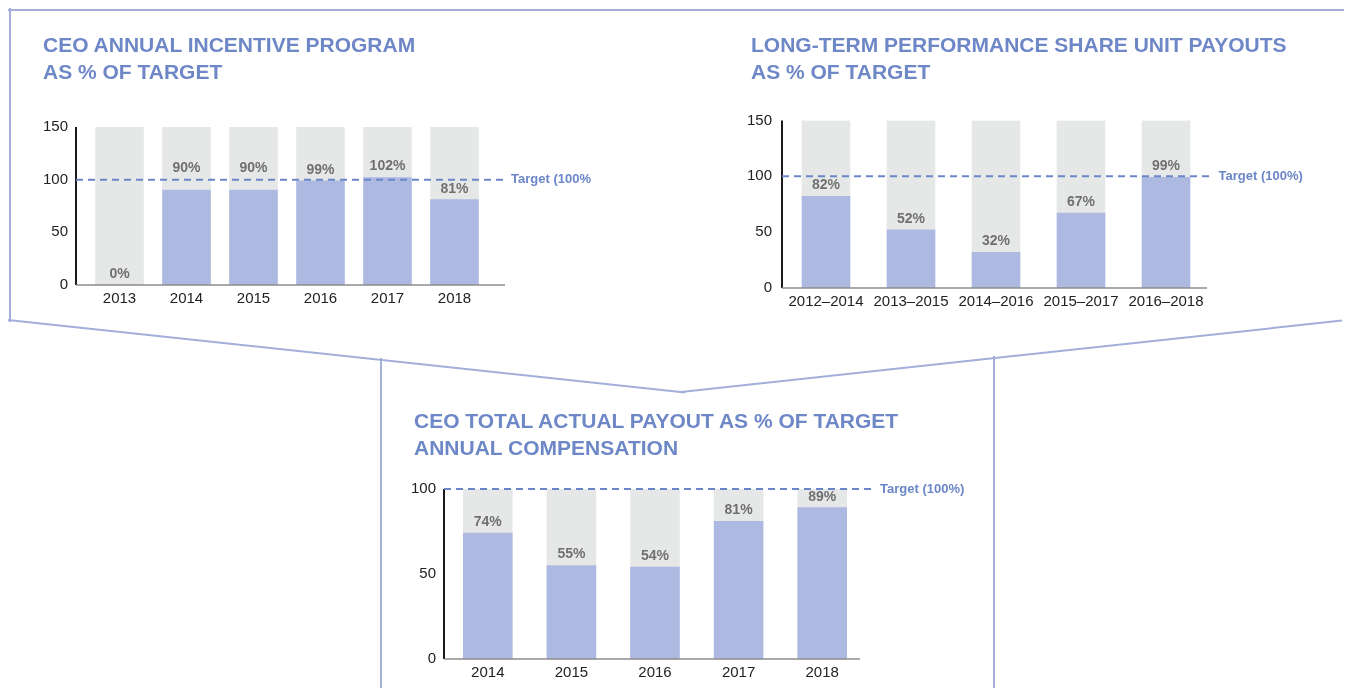 The image size is (1345, 689). I want to click on x-tick-label: 2013, so click(119, 298).